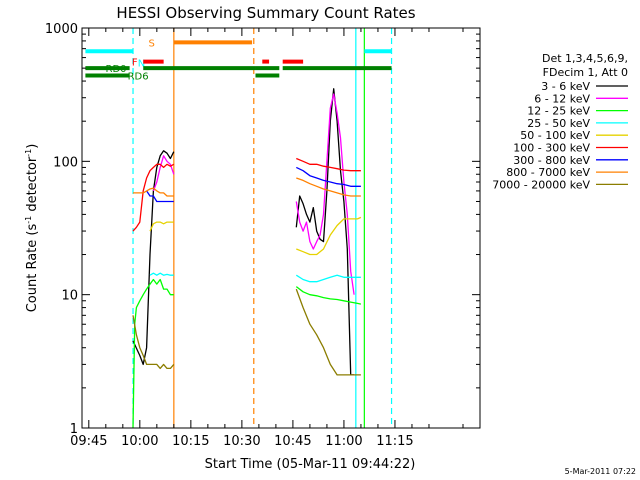  I want to click on x-tick-label: 11:15, so click(394, 441).